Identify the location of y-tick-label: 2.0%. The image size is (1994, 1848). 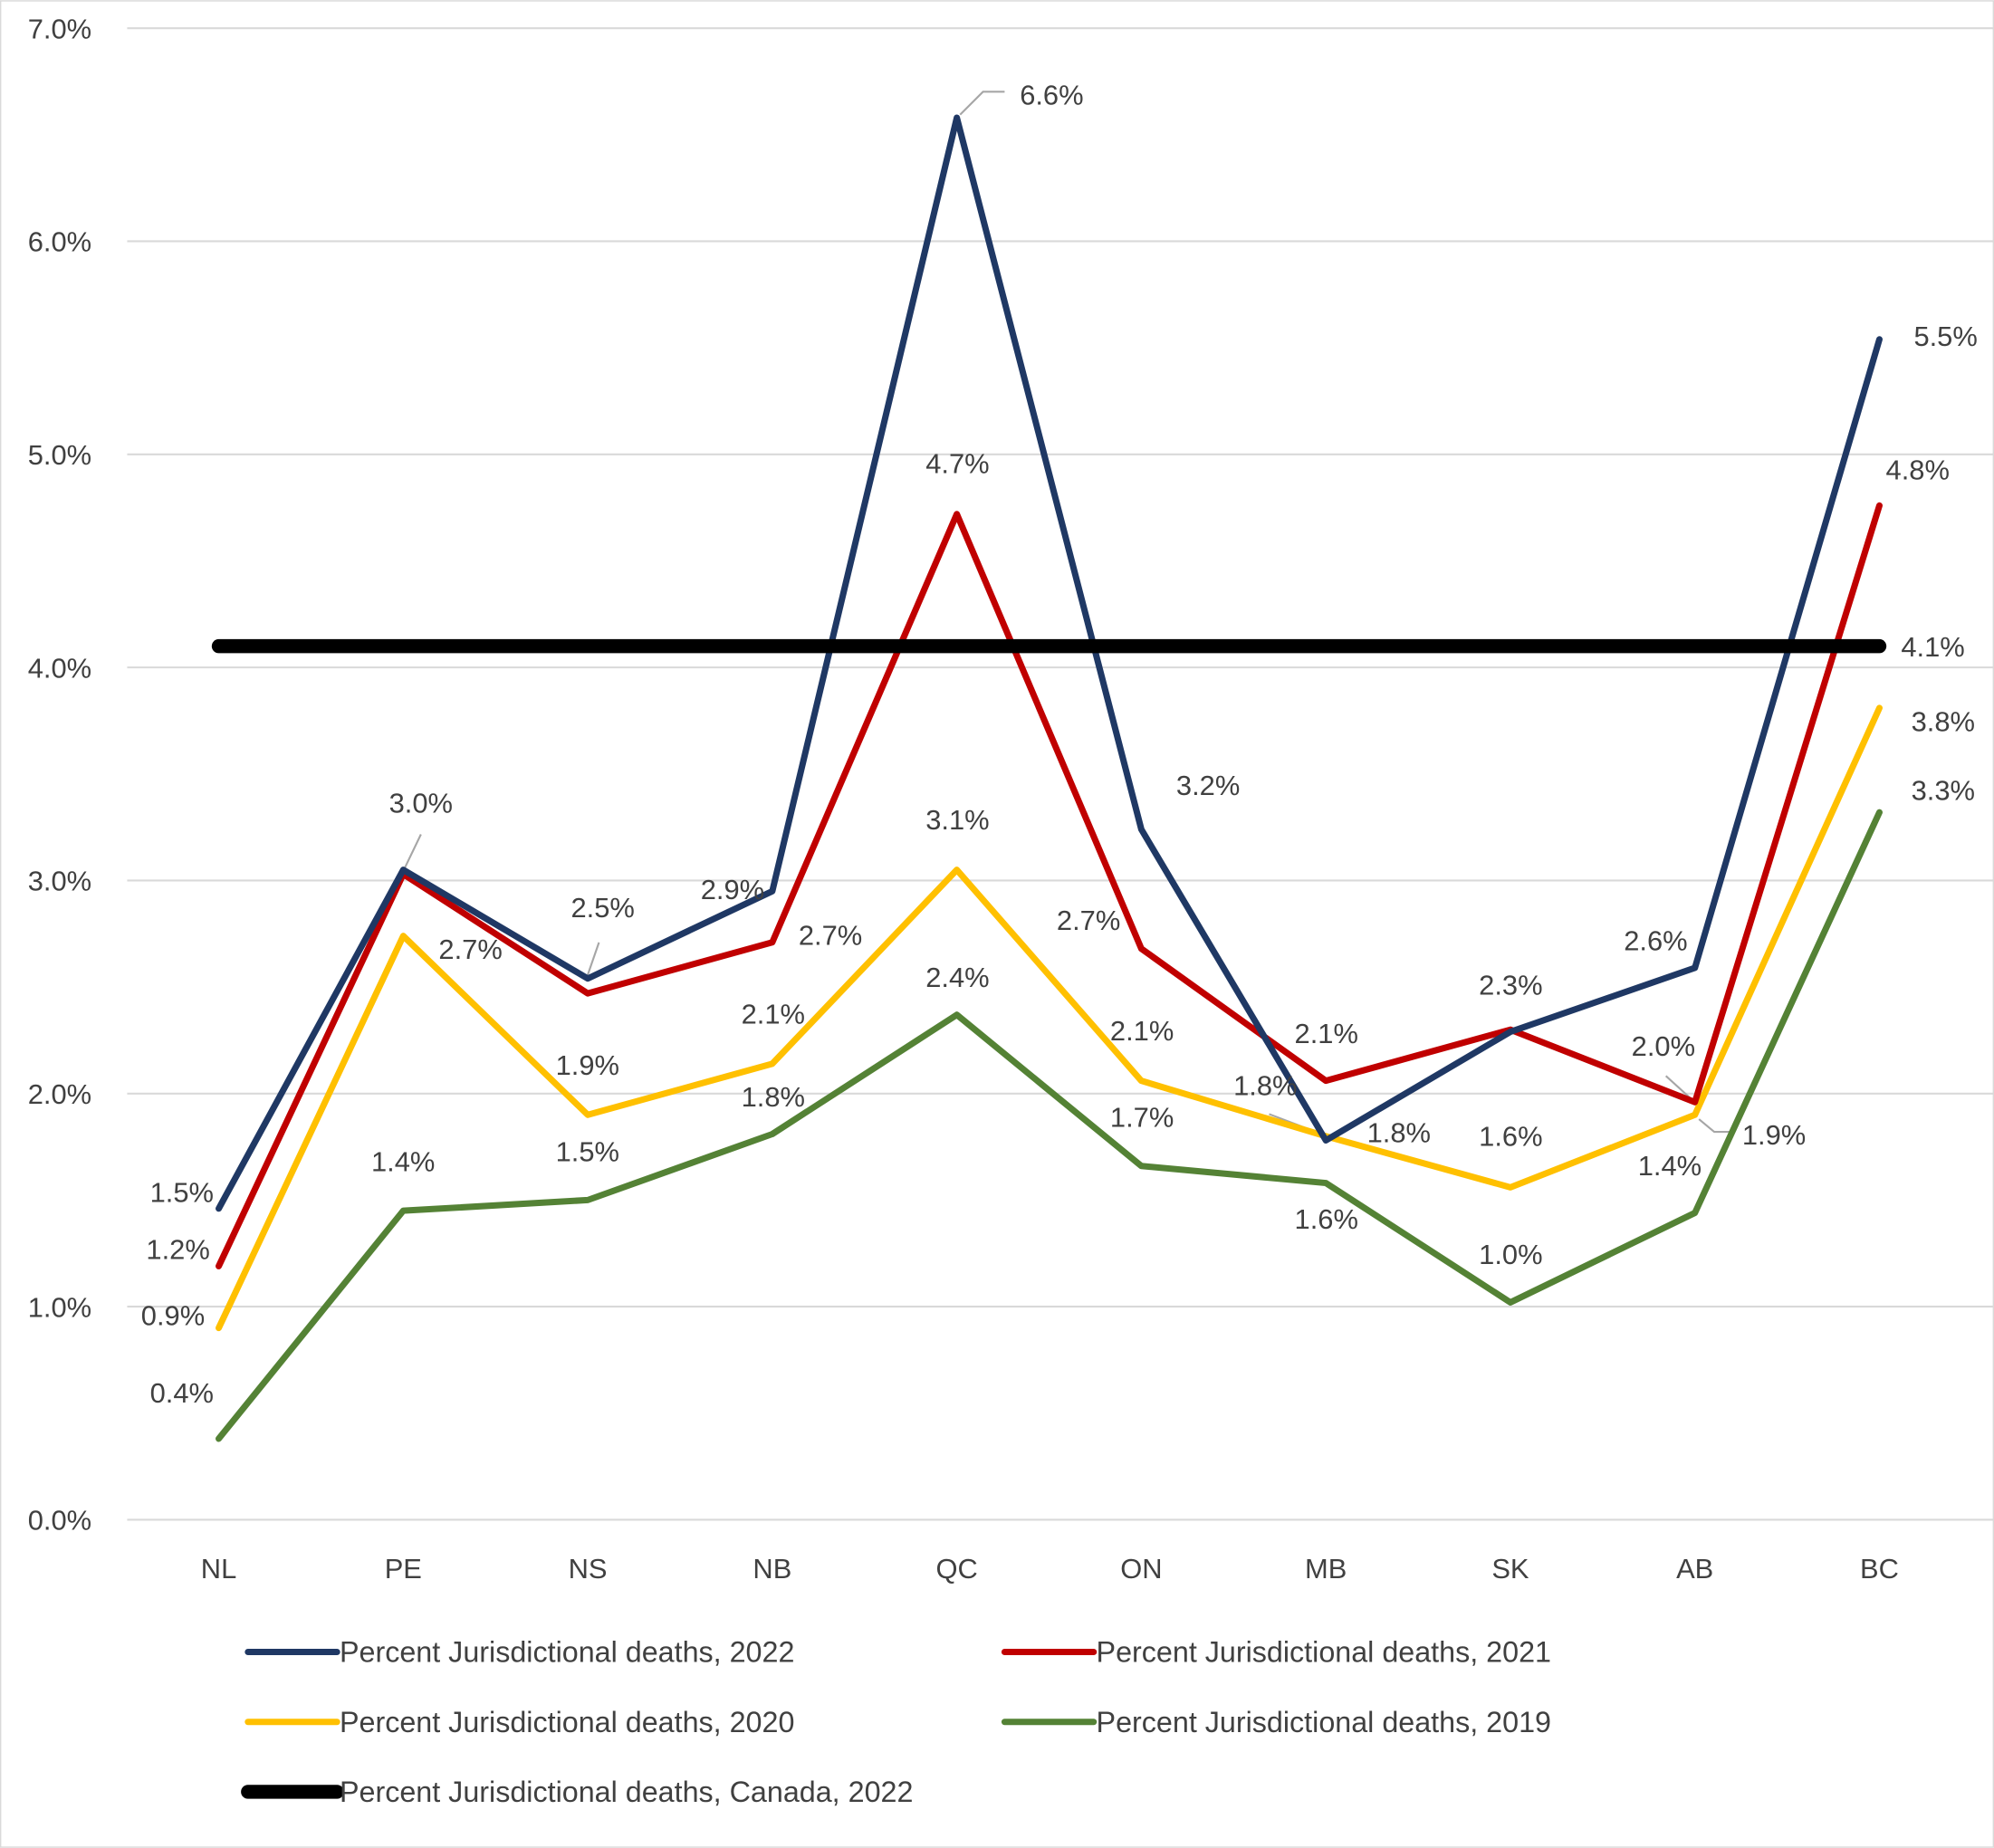
(60, 1094).